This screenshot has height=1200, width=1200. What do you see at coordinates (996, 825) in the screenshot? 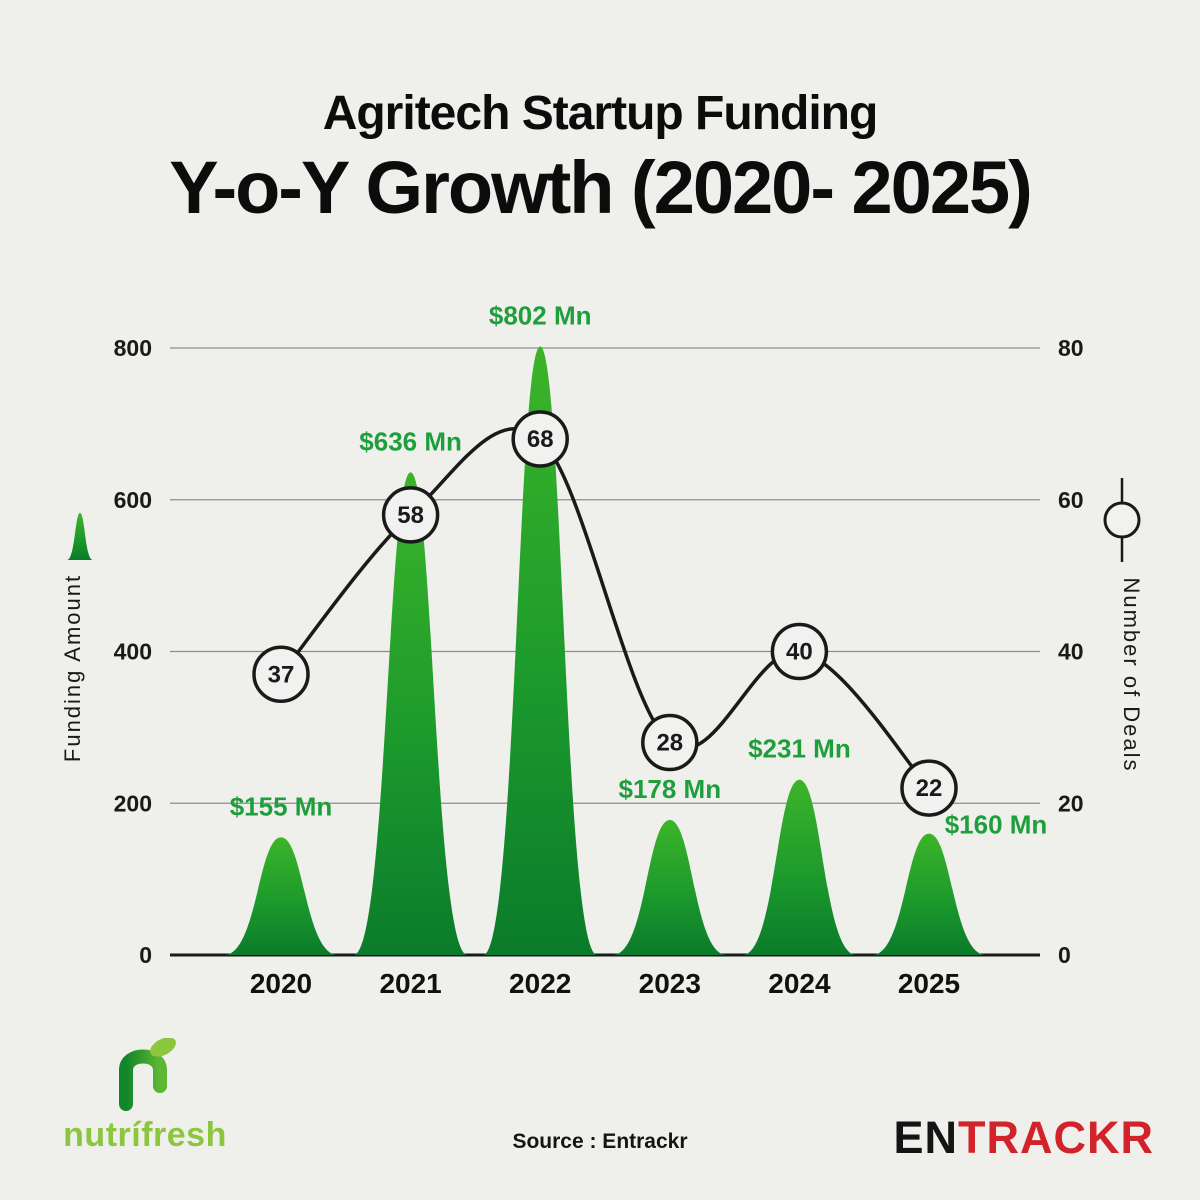
I see `funding-data-label: $160 Mn` at bounding box center [996, 825].